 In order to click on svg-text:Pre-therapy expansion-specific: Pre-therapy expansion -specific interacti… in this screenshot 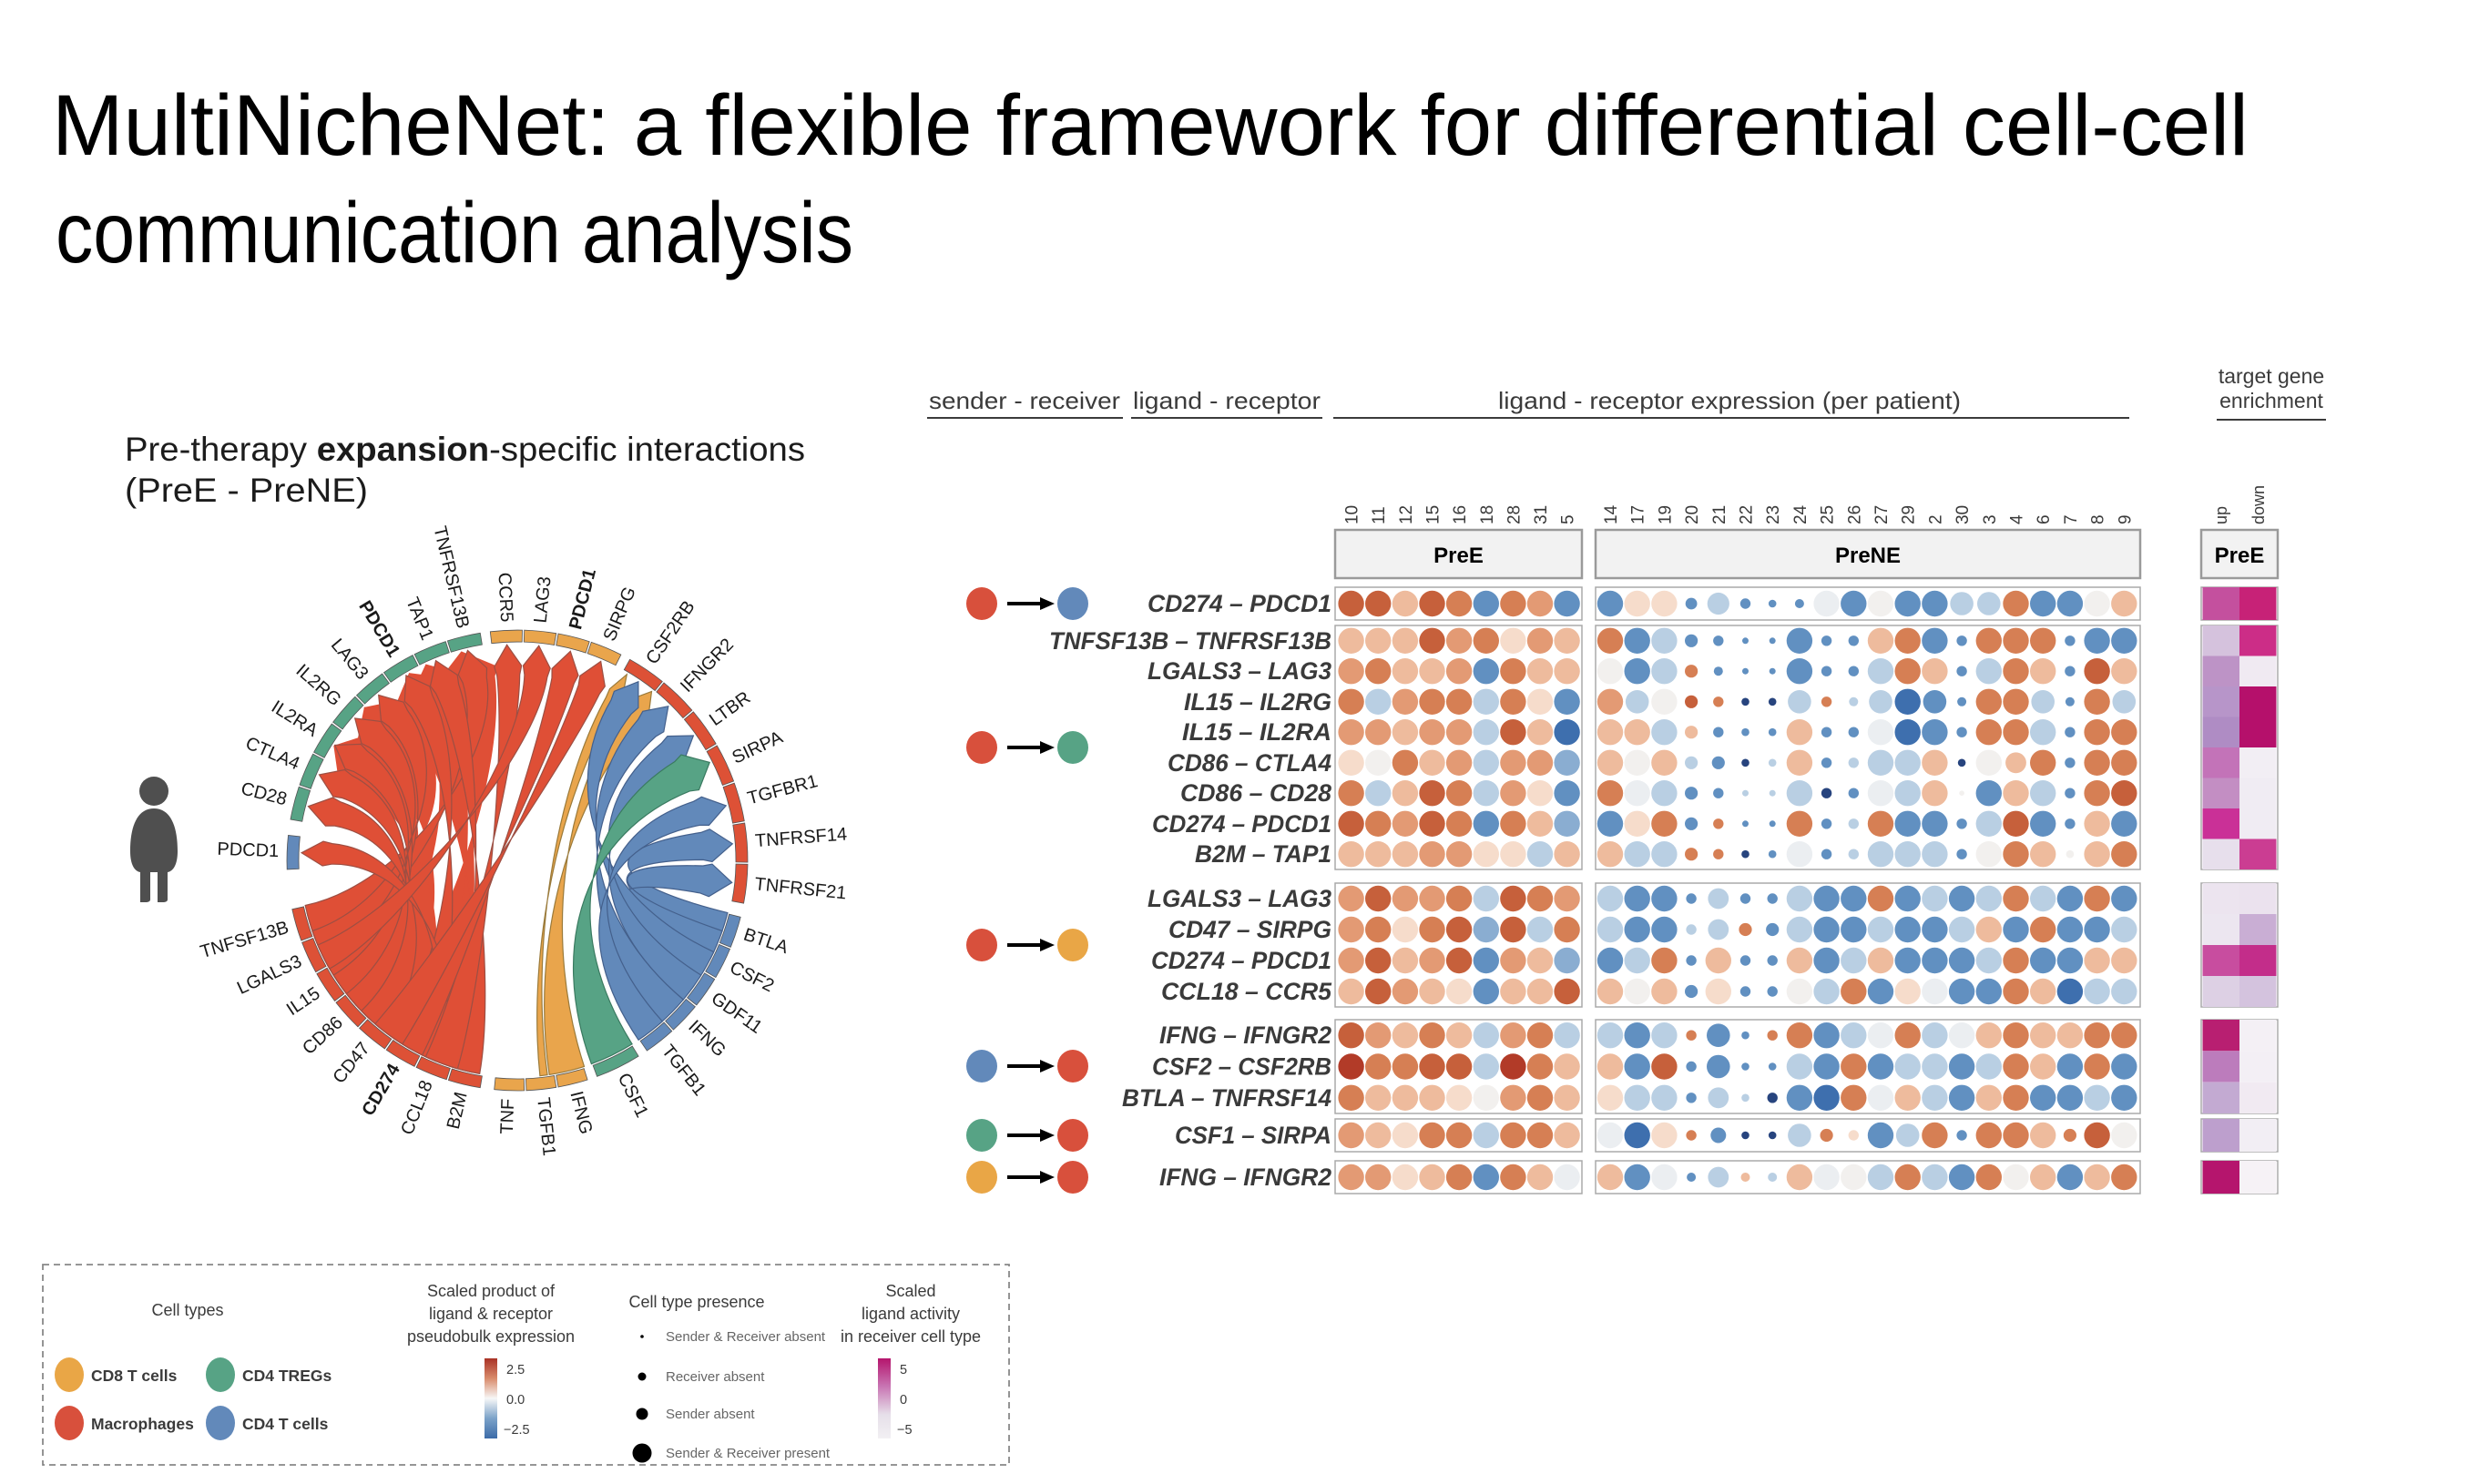, I will do `click(465, 449)`.